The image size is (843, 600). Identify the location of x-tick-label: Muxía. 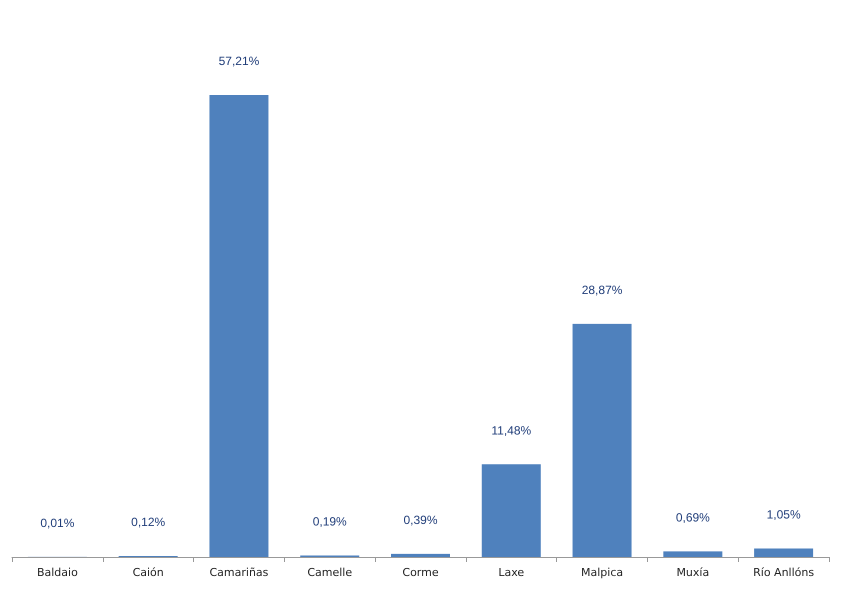
(693, 572).